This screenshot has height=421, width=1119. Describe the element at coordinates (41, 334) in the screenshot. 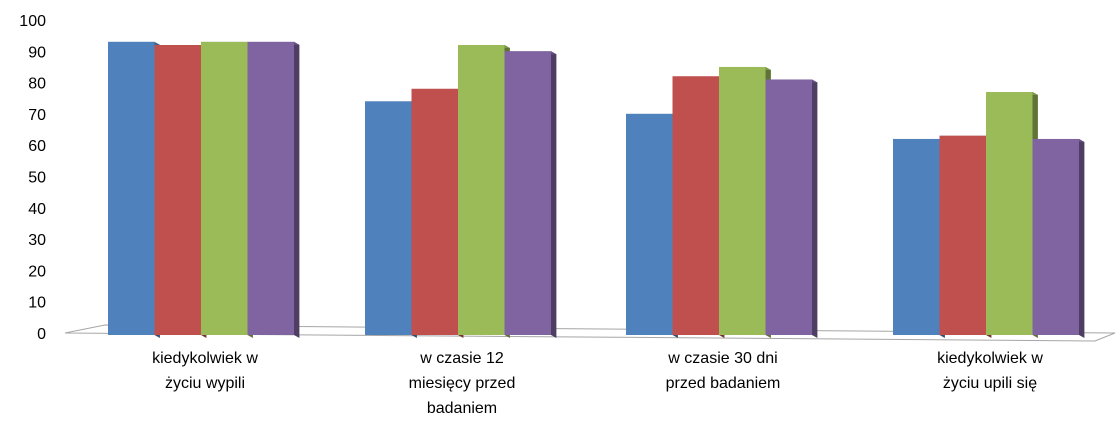

I see `y-tick-label: 0` at that location.